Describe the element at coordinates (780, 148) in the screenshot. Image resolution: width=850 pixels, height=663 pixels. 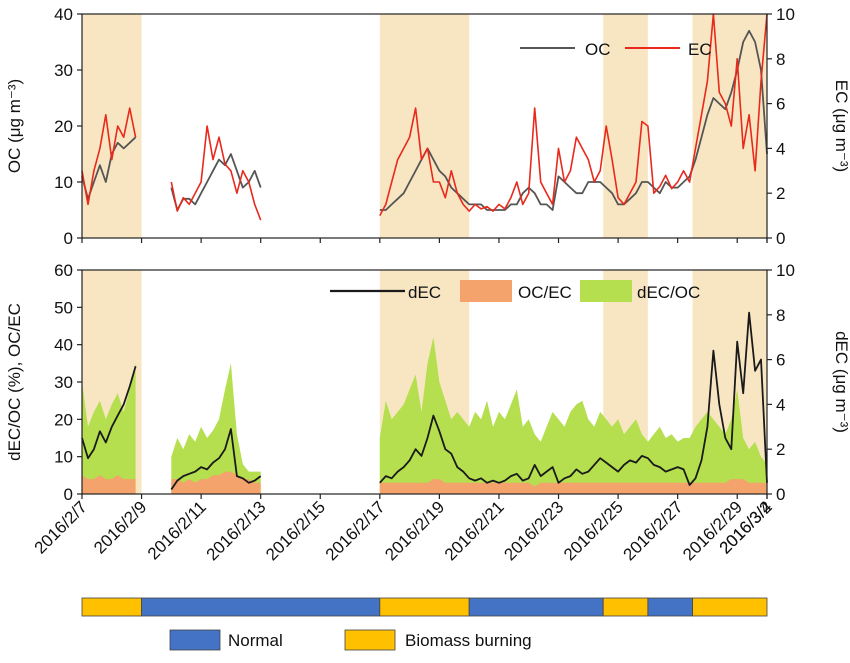
I see `top-right-tick-label-2: 4` at that location.